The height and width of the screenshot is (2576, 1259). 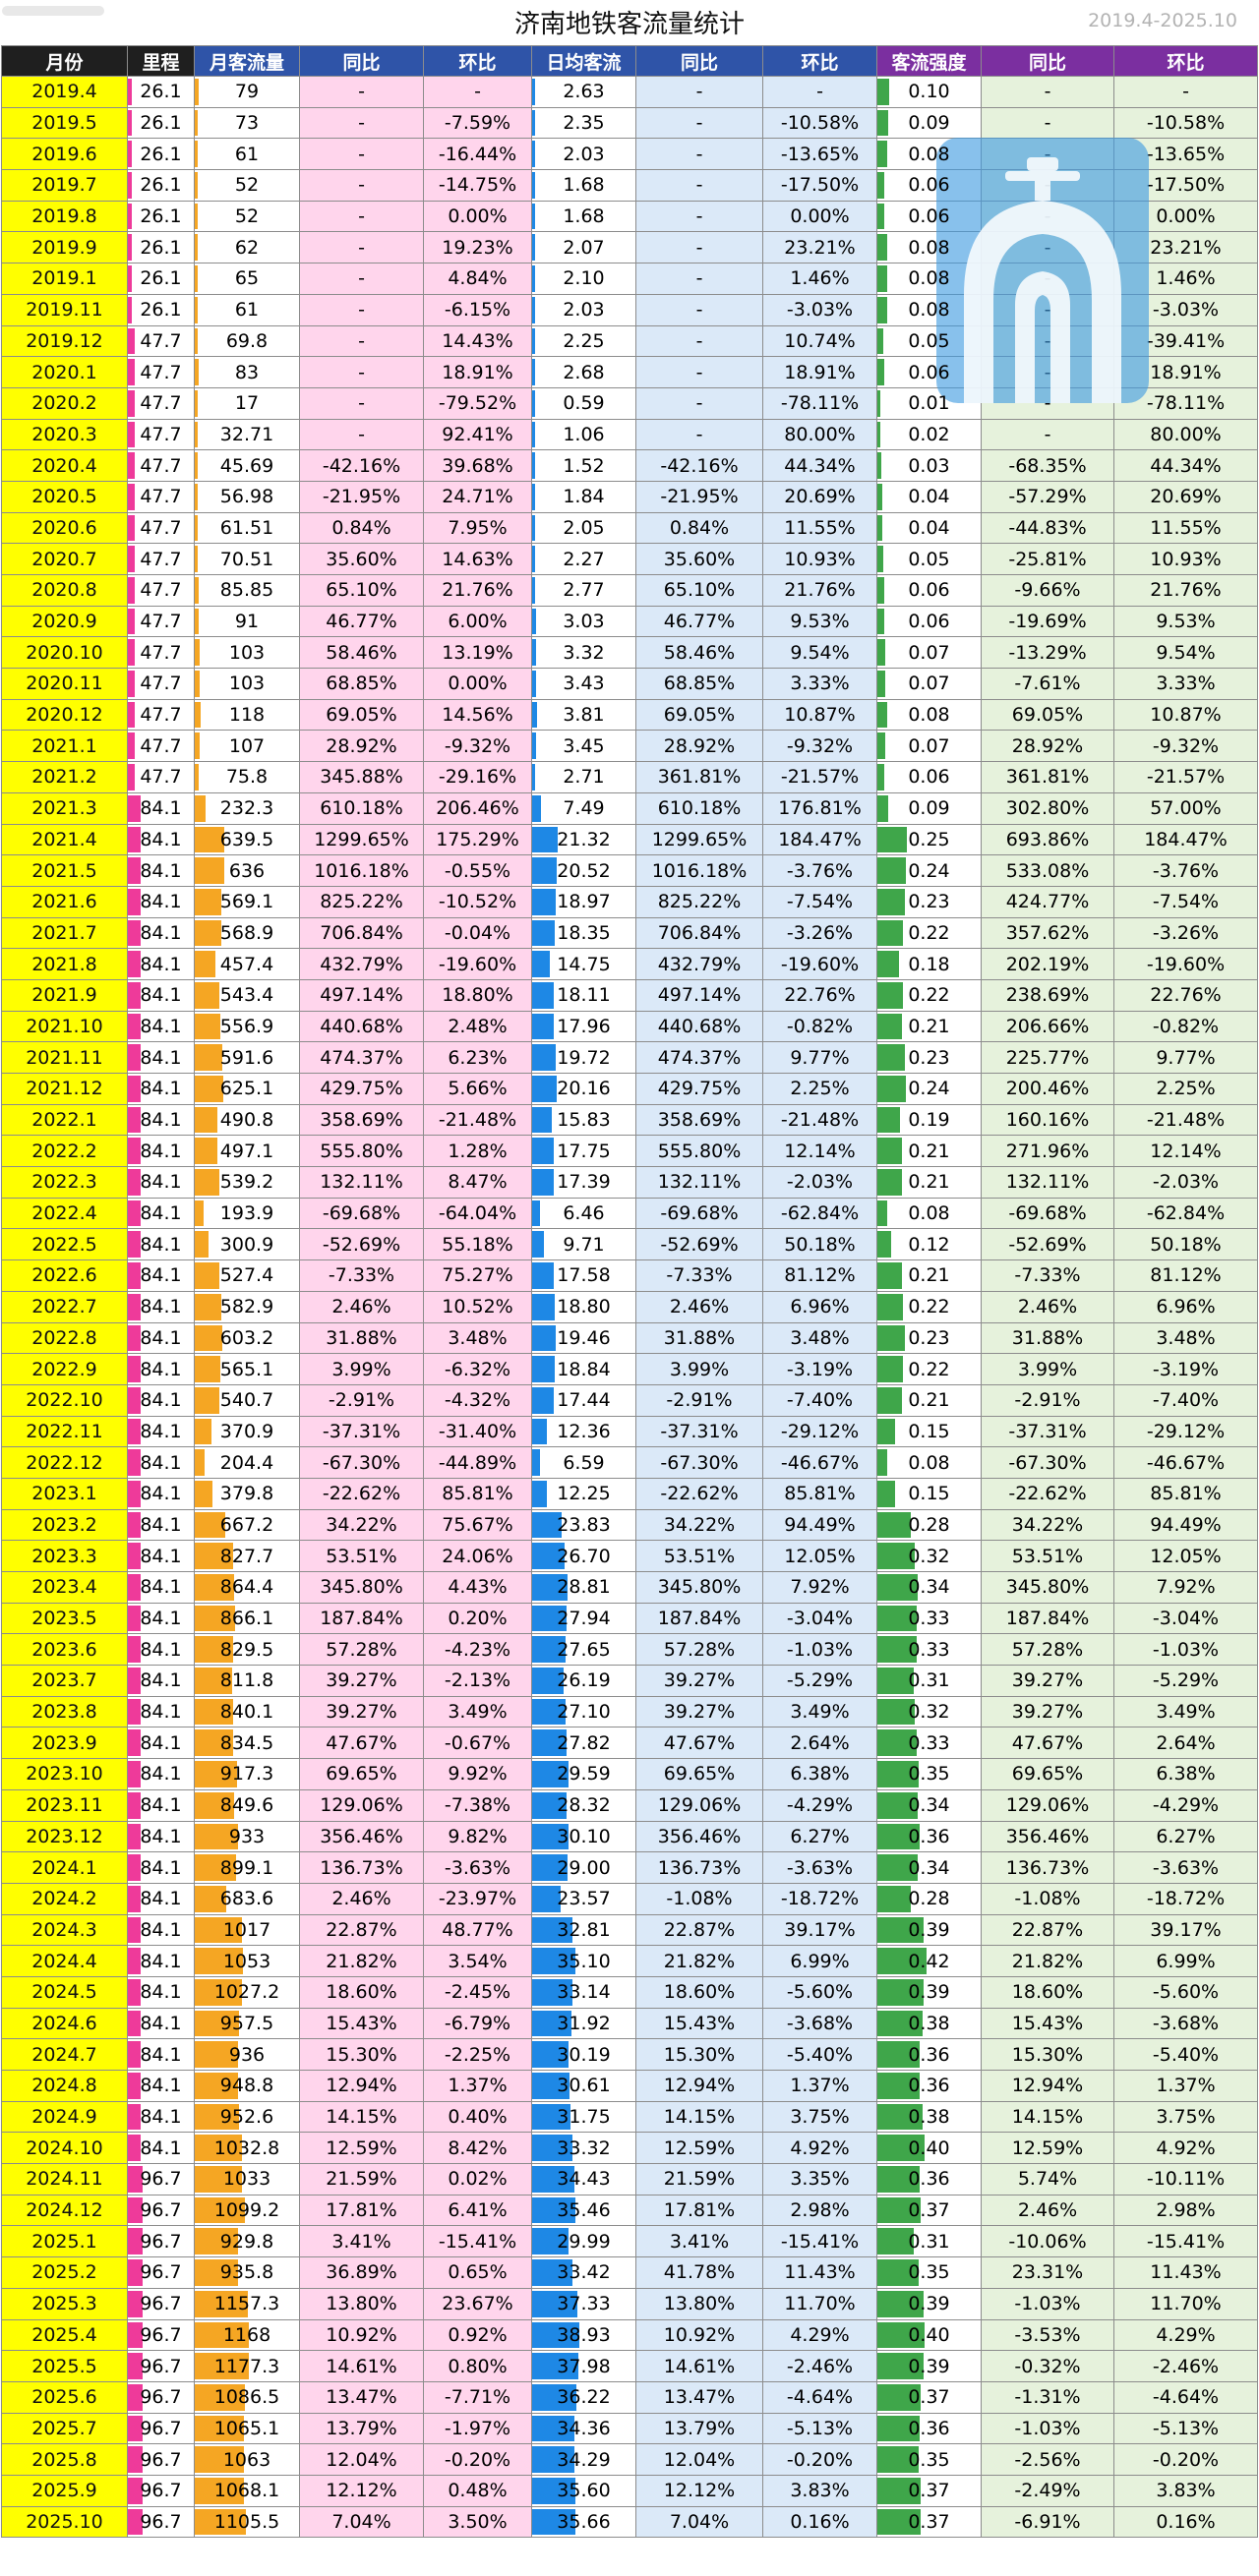 What do you see at coordinates (583, 715) in the screenshot?
I see `cell-daily-flow: 3.81` at bounding box center [583, 715].